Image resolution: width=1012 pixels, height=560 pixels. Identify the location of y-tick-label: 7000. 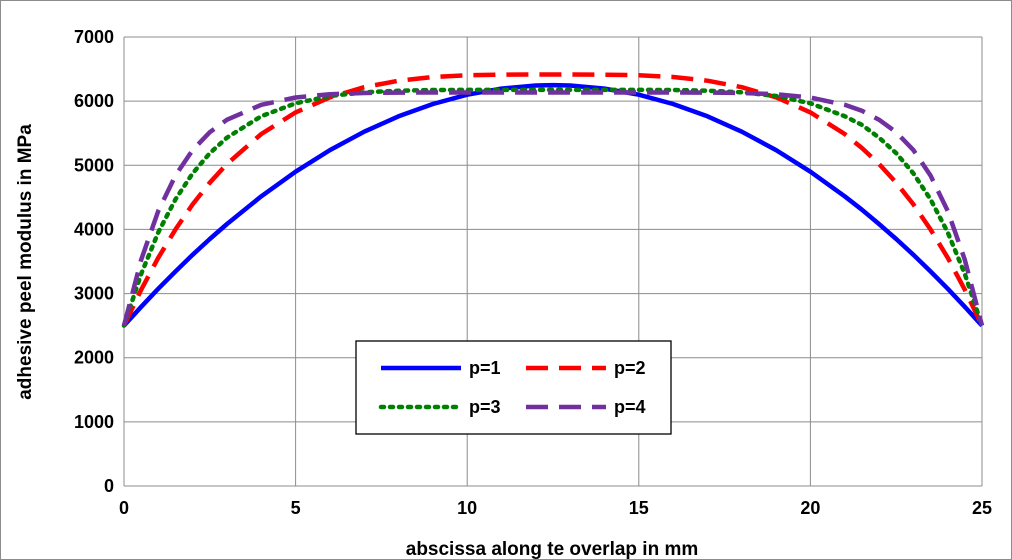
(94, 37).